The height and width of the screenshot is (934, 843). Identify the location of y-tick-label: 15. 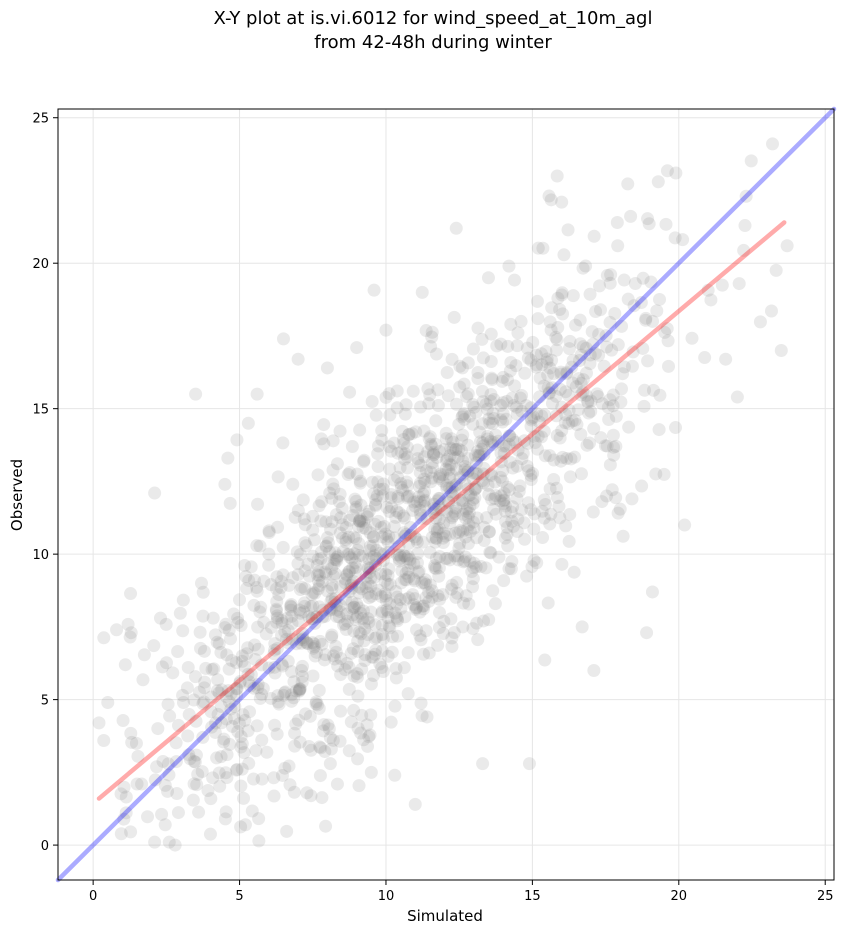
(40, 410).